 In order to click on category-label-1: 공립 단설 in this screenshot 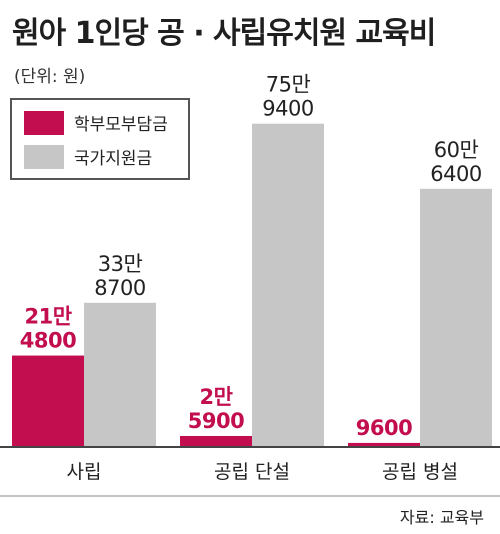, I will do `click(252, 472)`.